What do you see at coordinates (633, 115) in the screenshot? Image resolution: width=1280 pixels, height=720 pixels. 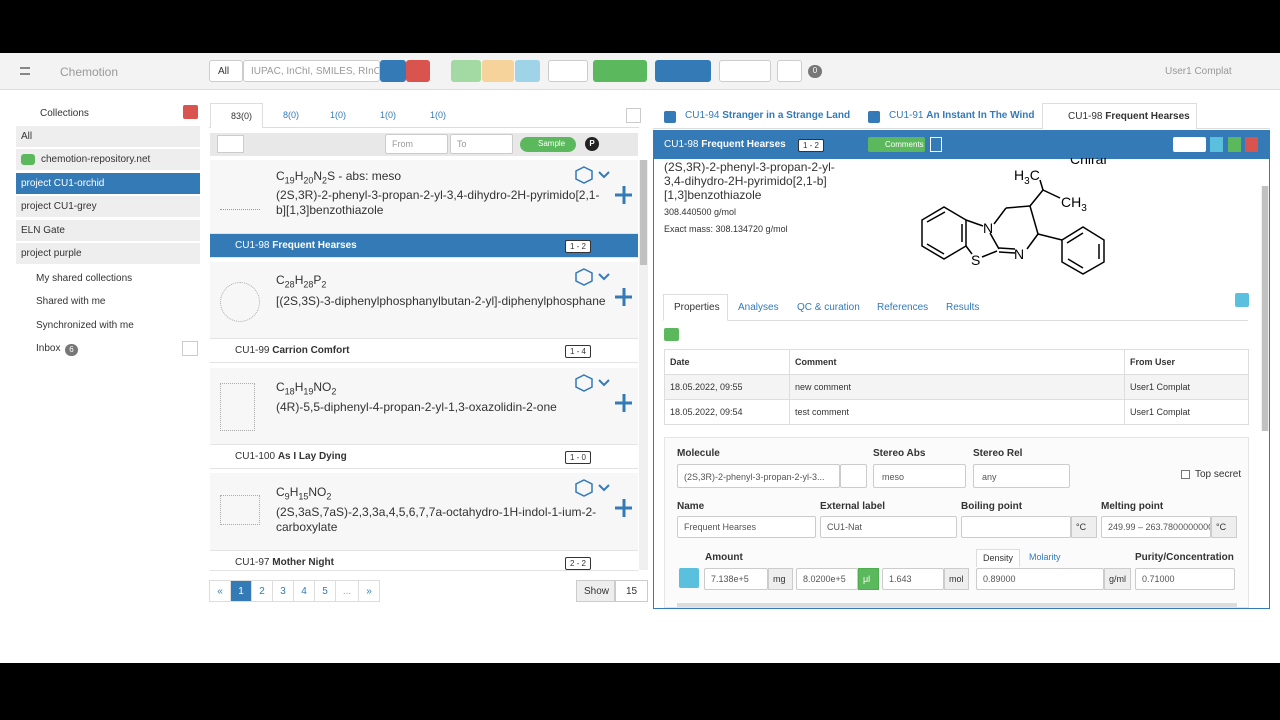 I see `list-settings` at bounding box center [633, 115].